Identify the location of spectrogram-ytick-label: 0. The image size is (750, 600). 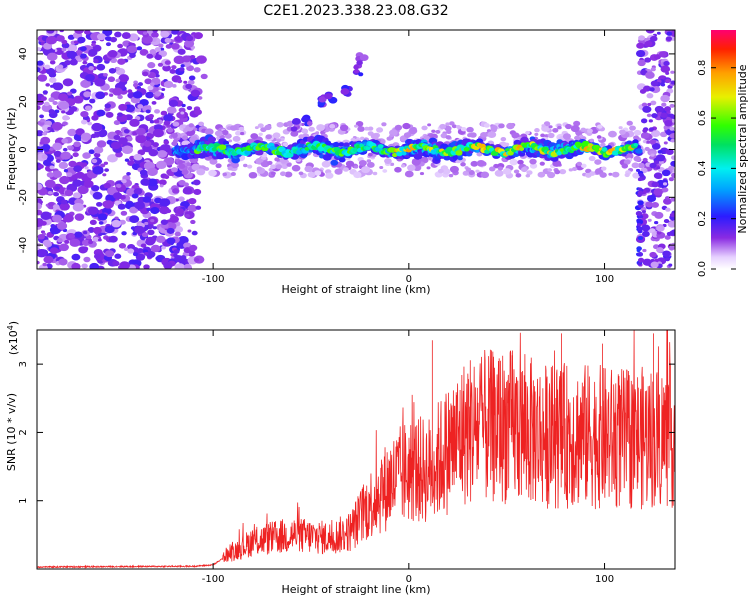
(23, 149).